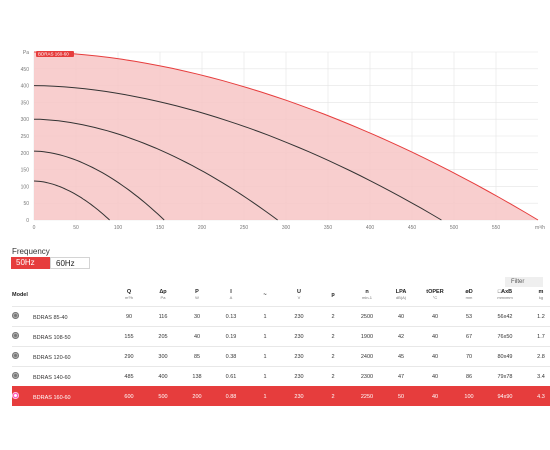 Image resolution: width=550 pixels, height=450 pixels. Describe the element at coordinates (129, 316) in the screenshot. I see `table-cell: 90` at that location.